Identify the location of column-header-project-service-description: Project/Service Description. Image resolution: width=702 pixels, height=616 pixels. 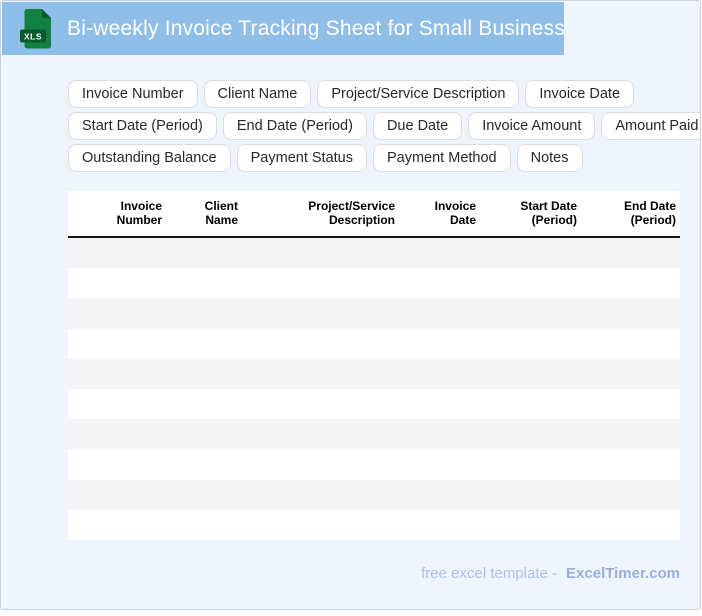
(351, 213).